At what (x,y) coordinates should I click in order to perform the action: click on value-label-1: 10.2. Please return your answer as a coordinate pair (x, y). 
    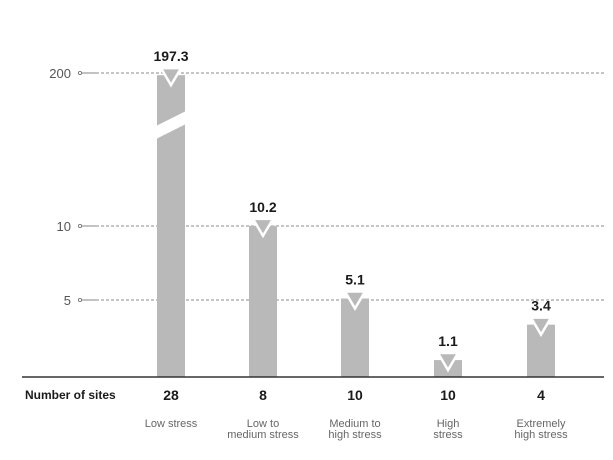
    Looking at the image, I should click on (262, 207).